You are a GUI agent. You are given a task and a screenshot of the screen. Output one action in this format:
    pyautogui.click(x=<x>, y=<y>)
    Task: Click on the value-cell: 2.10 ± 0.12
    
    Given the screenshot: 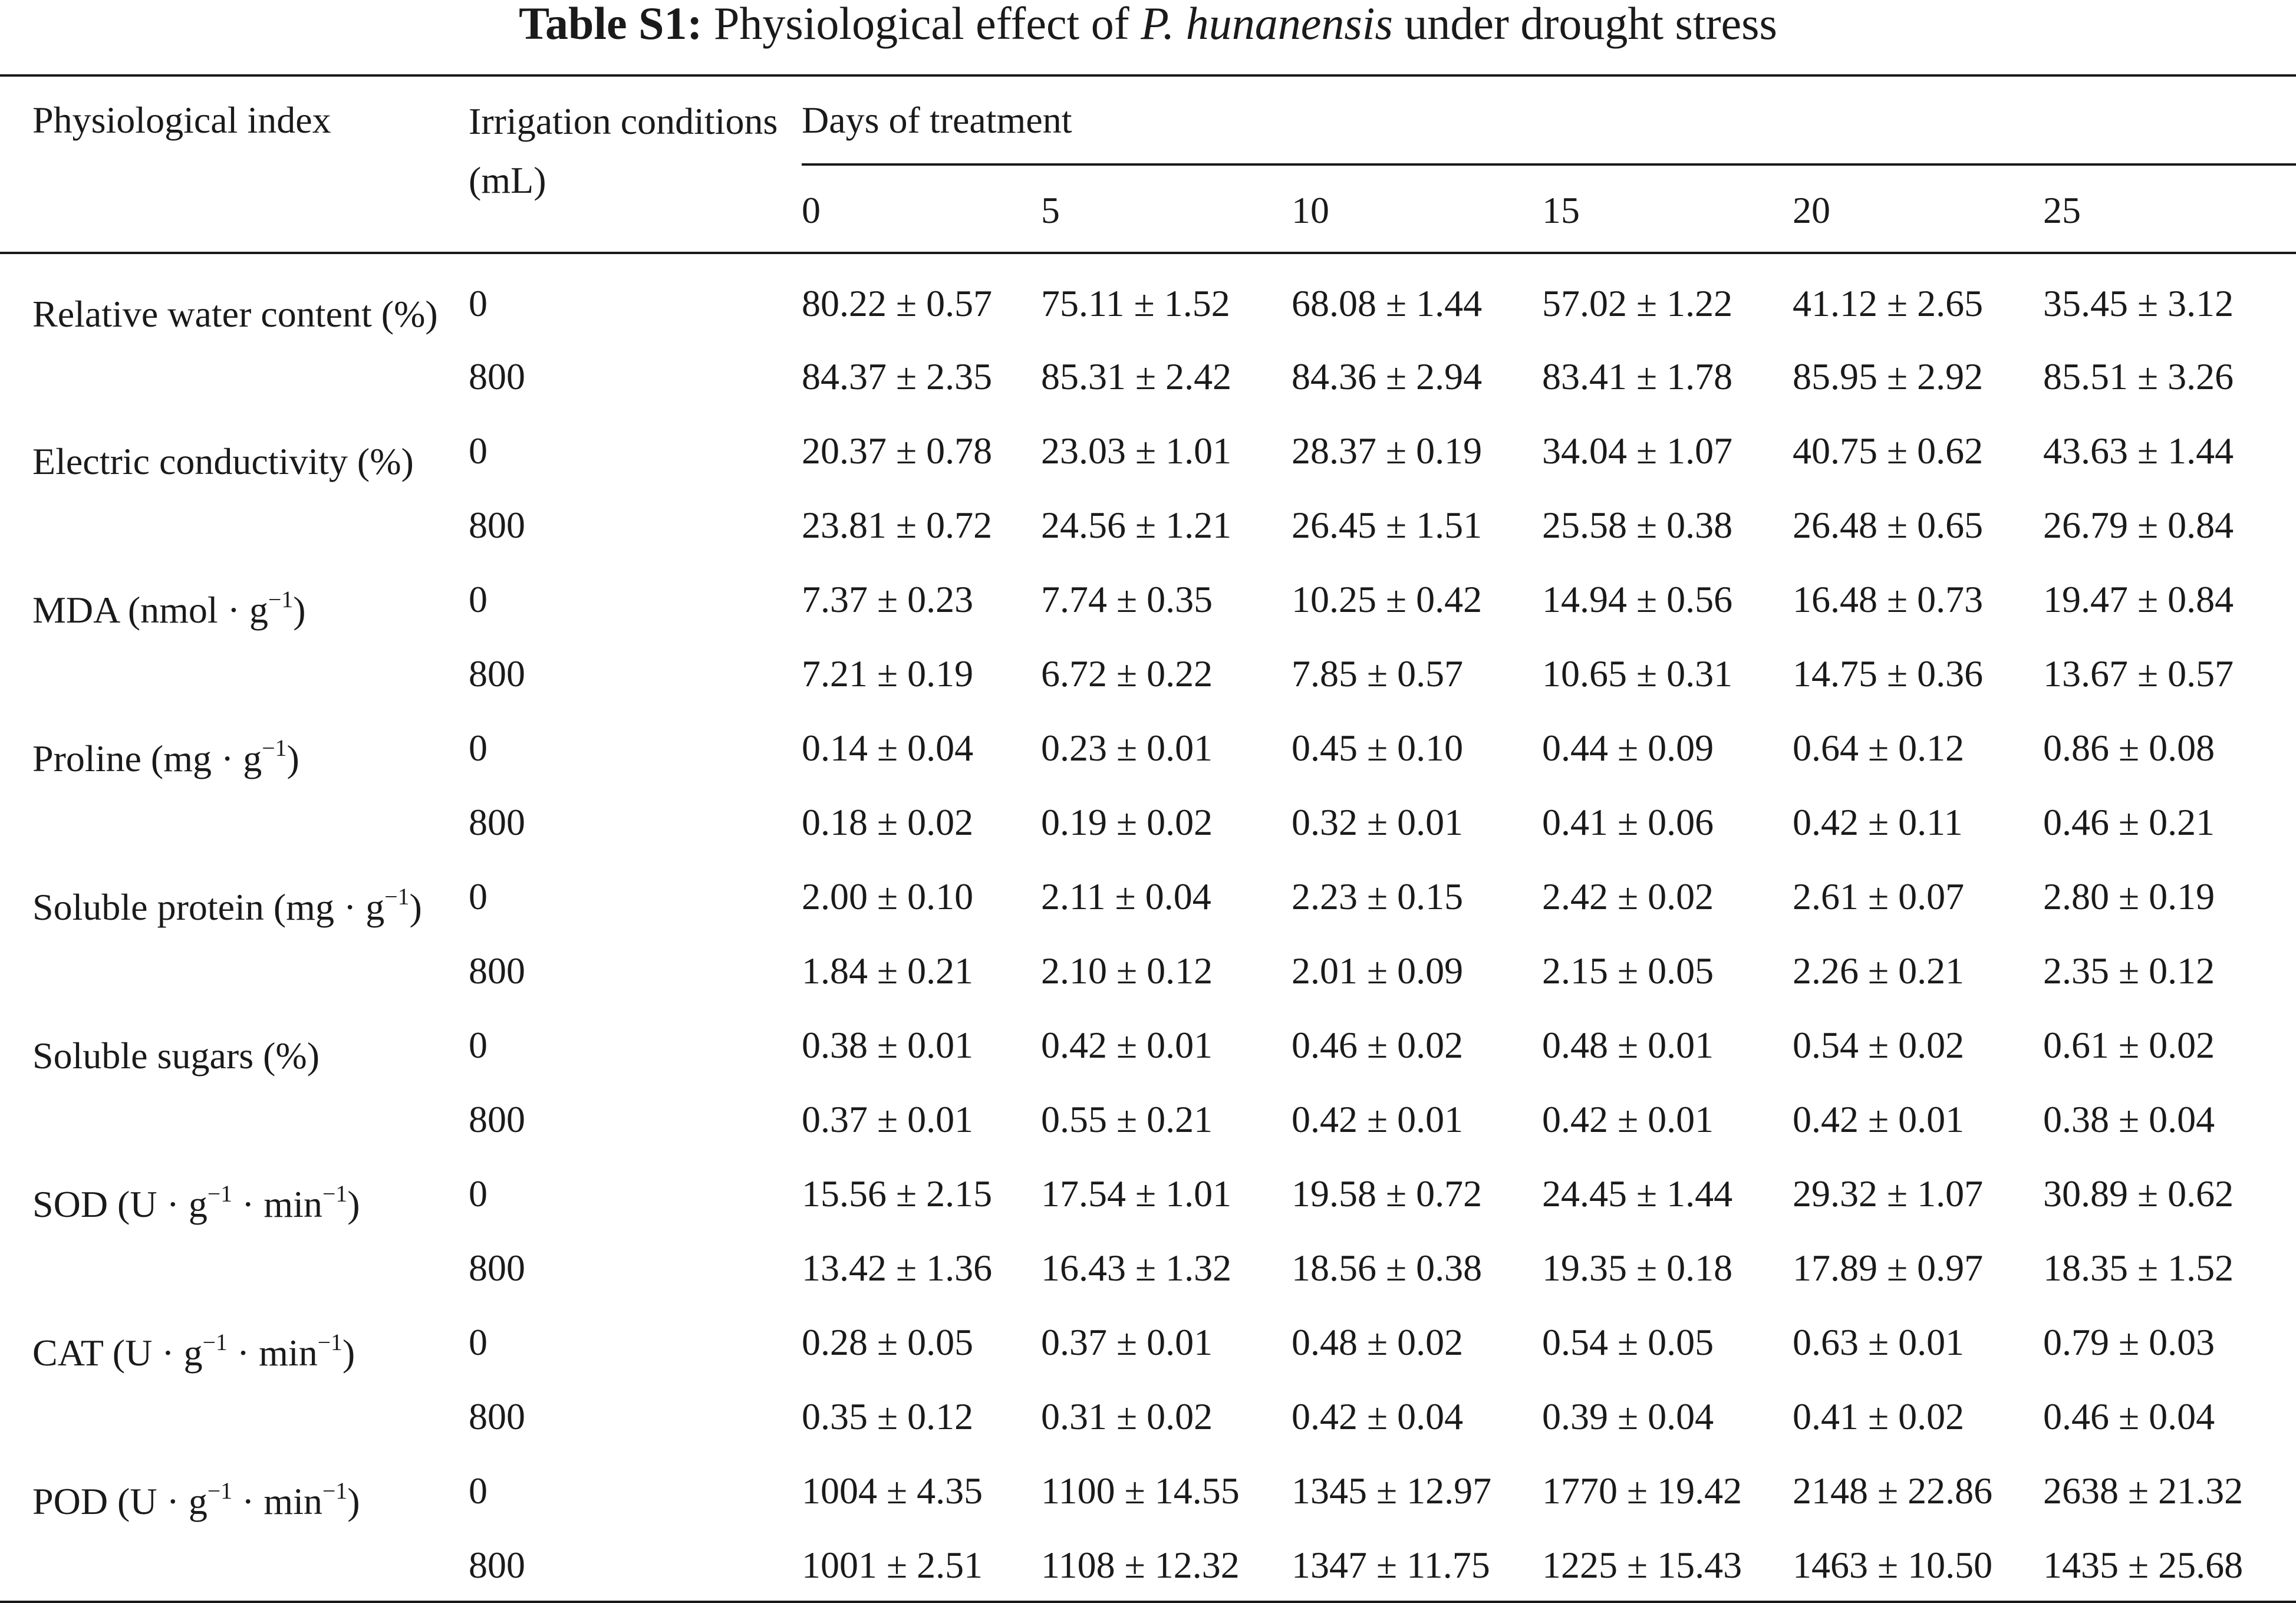 What is the action you would take?
    pyautogui.click(x=1127, y=971)
    